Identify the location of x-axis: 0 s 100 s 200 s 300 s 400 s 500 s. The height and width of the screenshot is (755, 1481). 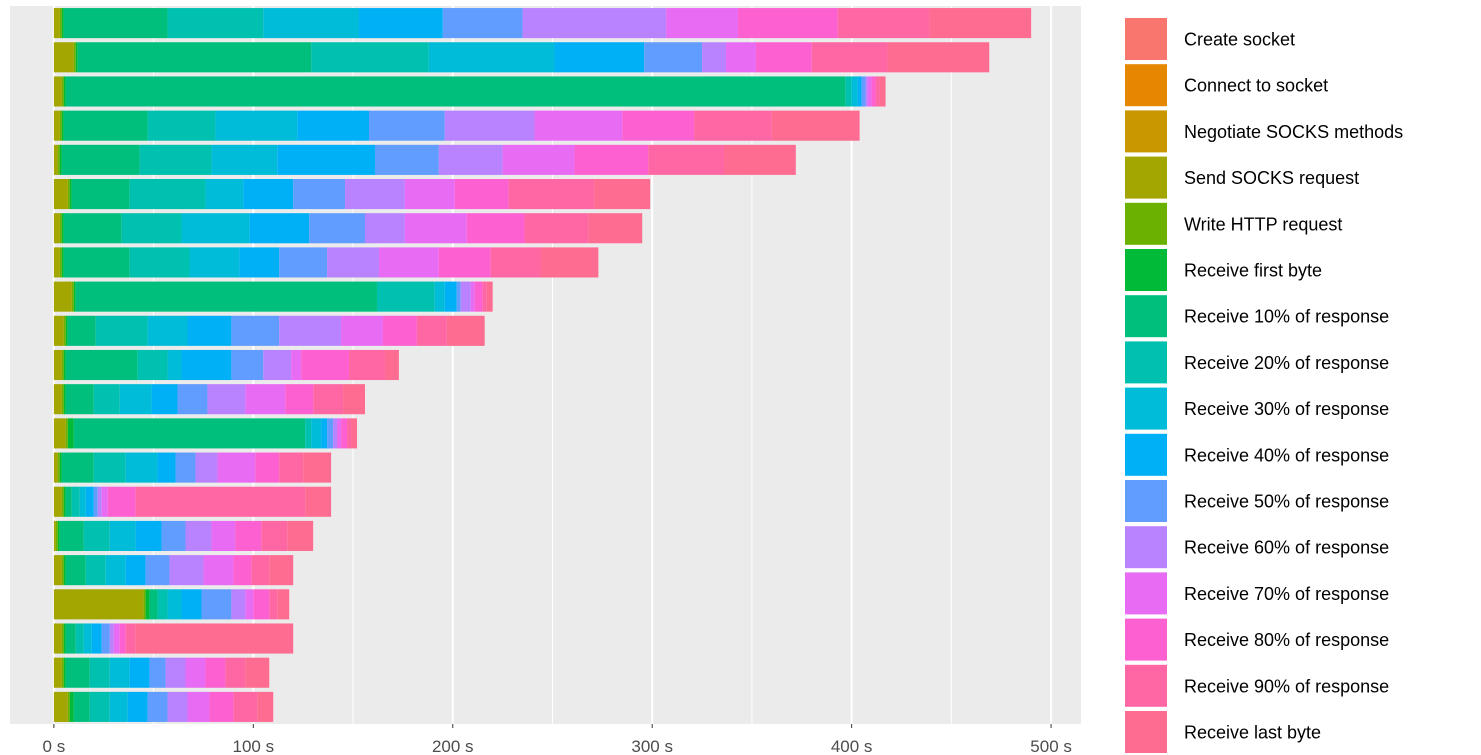
(557, 739).